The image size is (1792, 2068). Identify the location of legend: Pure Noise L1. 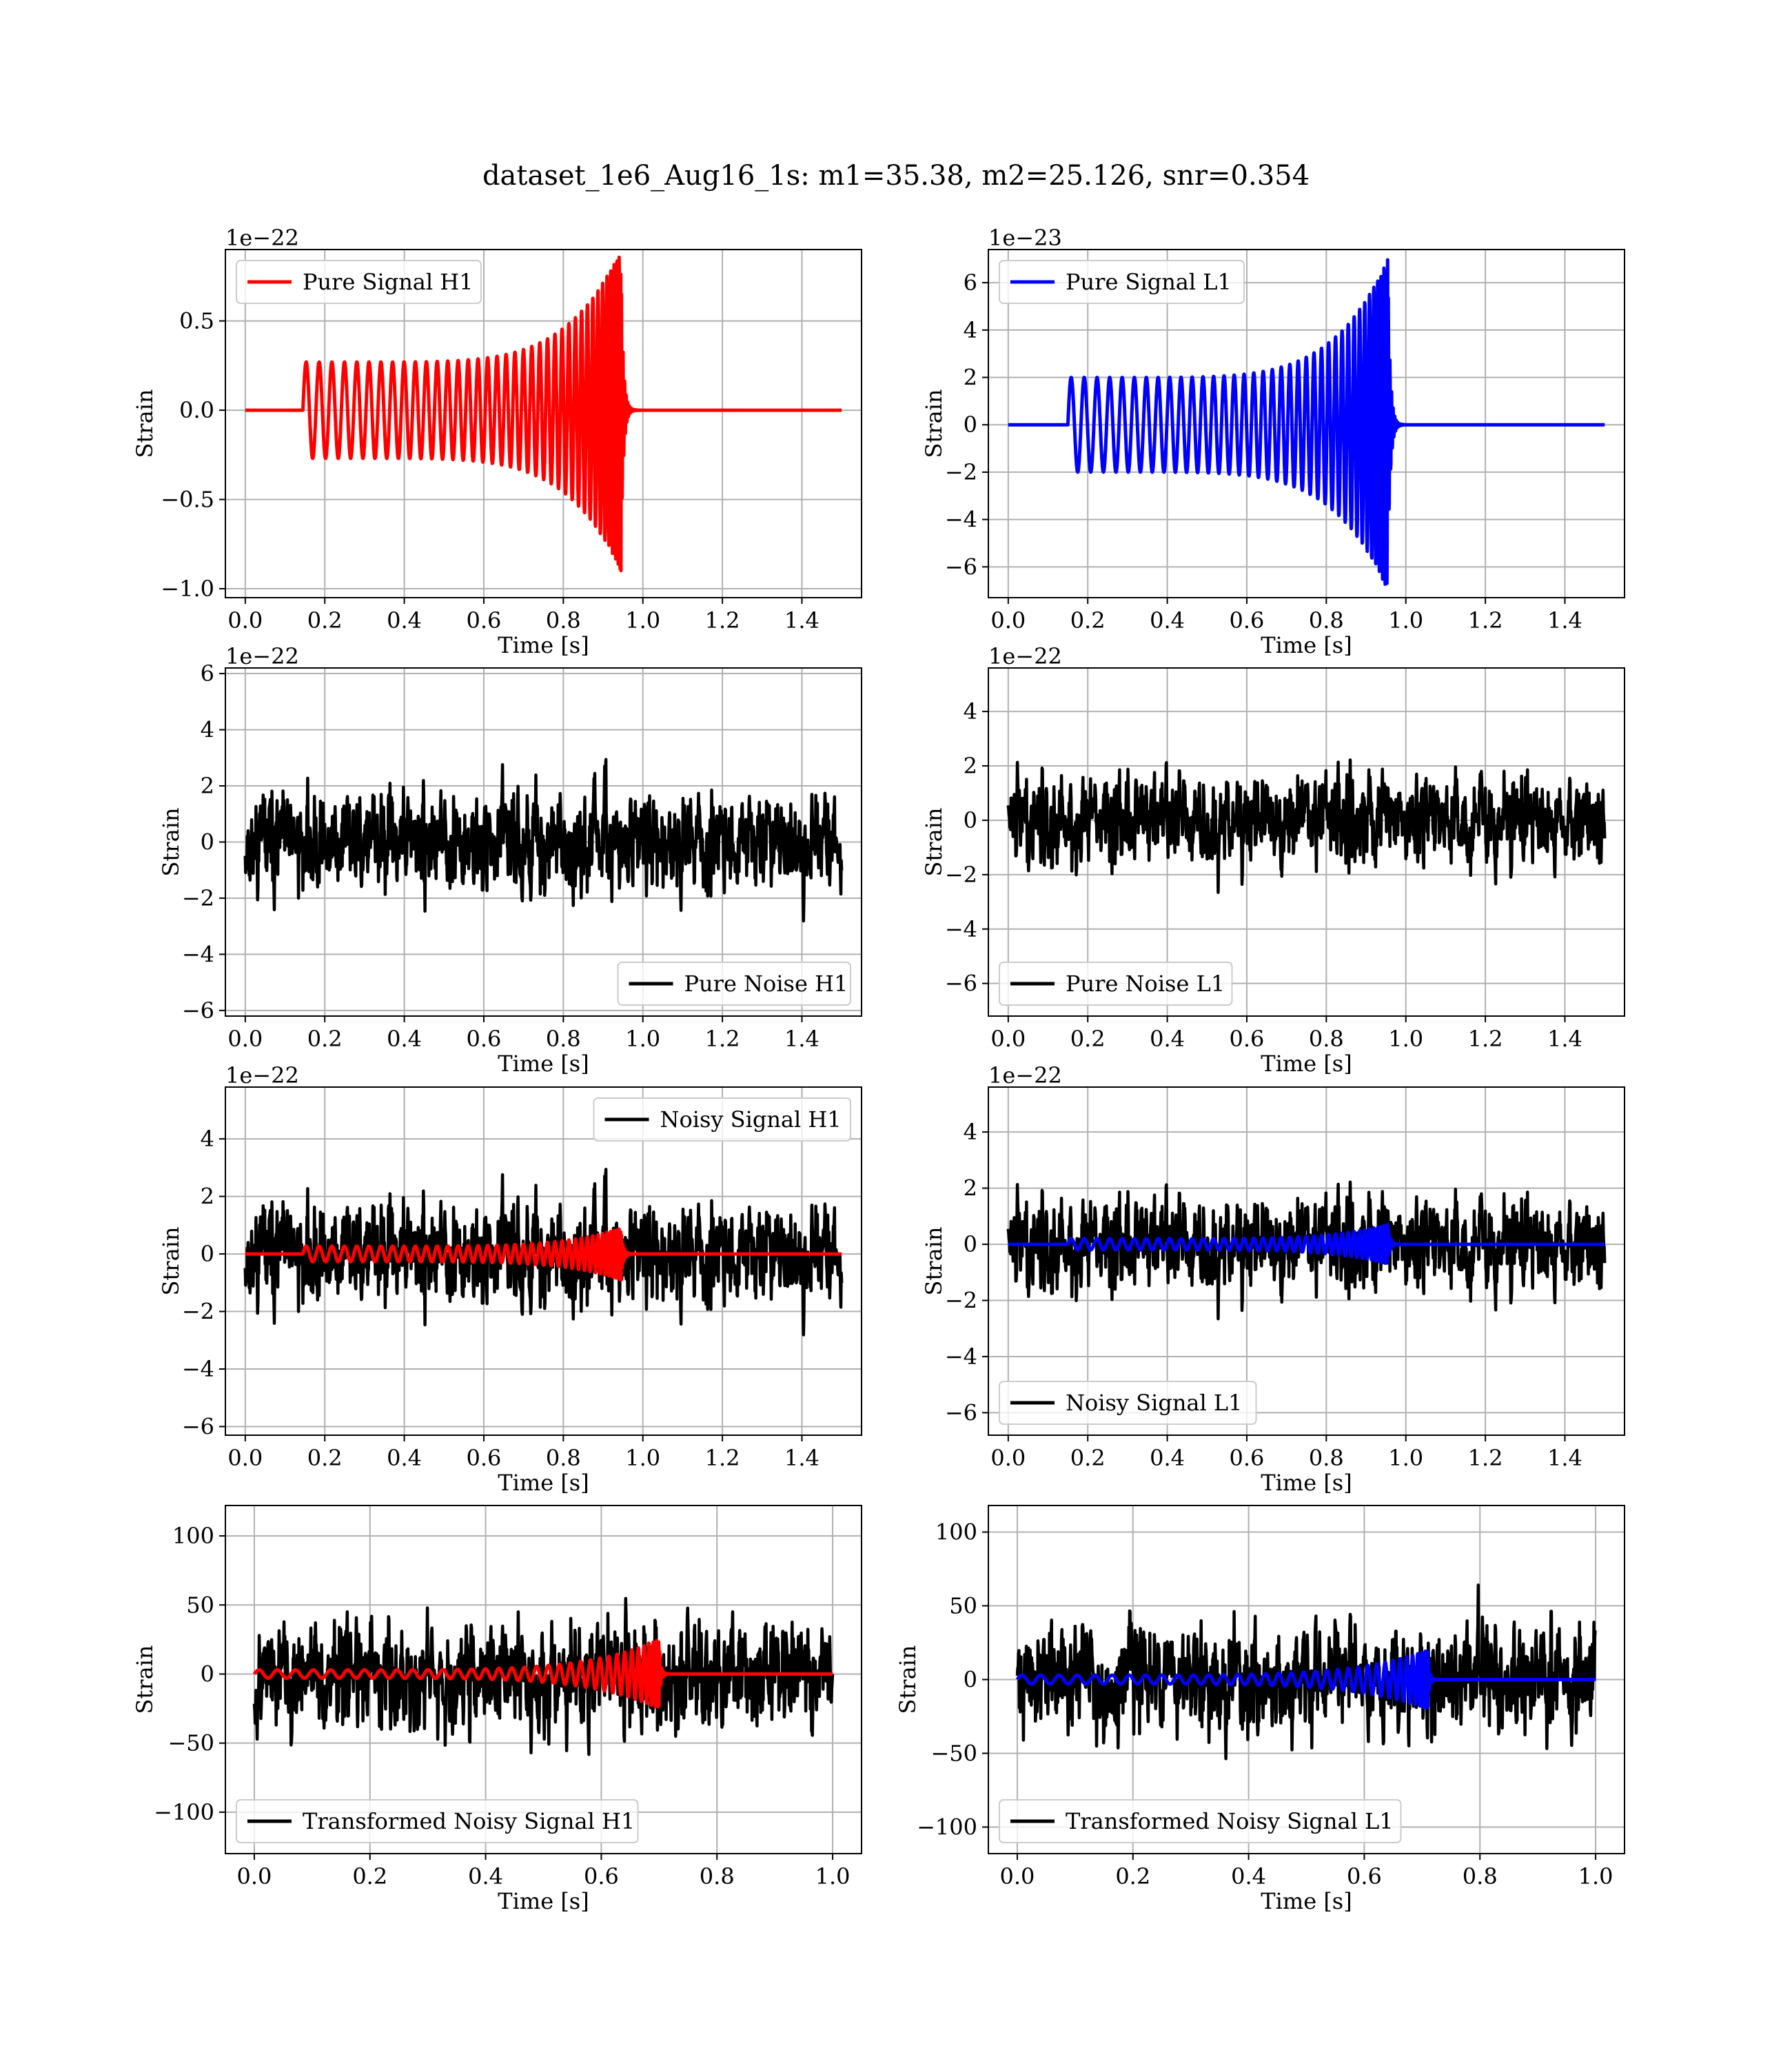
(1116, 984).